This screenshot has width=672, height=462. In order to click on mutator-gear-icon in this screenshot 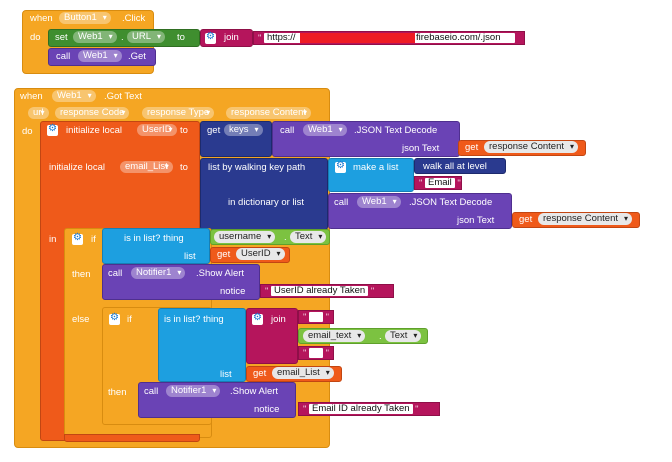, I will do `click(210, 37)`.